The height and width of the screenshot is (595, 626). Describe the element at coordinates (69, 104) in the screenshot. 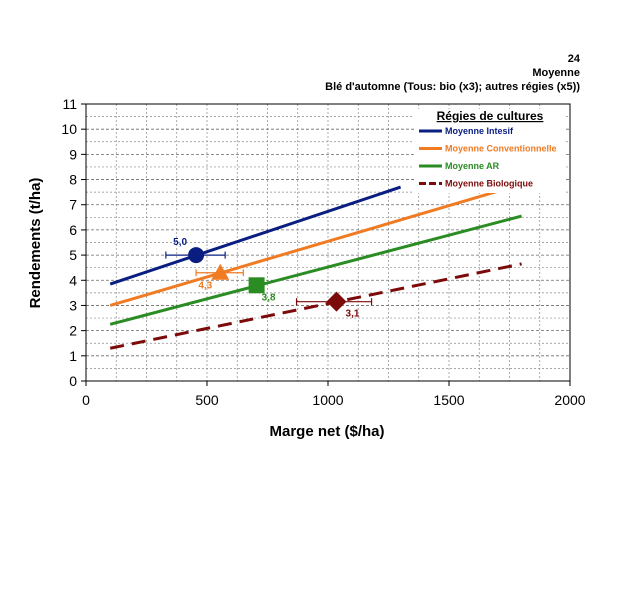

I see `y-tick-label: 11` at that location.